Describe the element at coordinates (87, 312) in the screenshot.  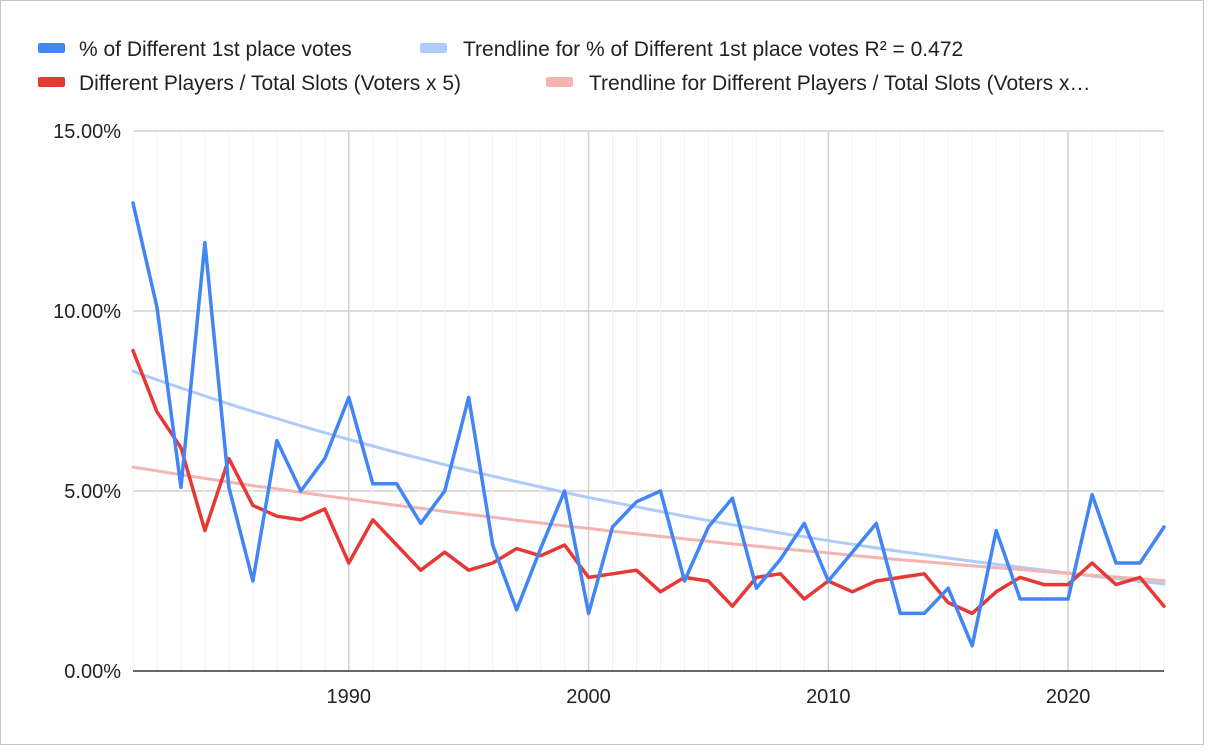
I see `y-tick-label: 10.00%` at that location.